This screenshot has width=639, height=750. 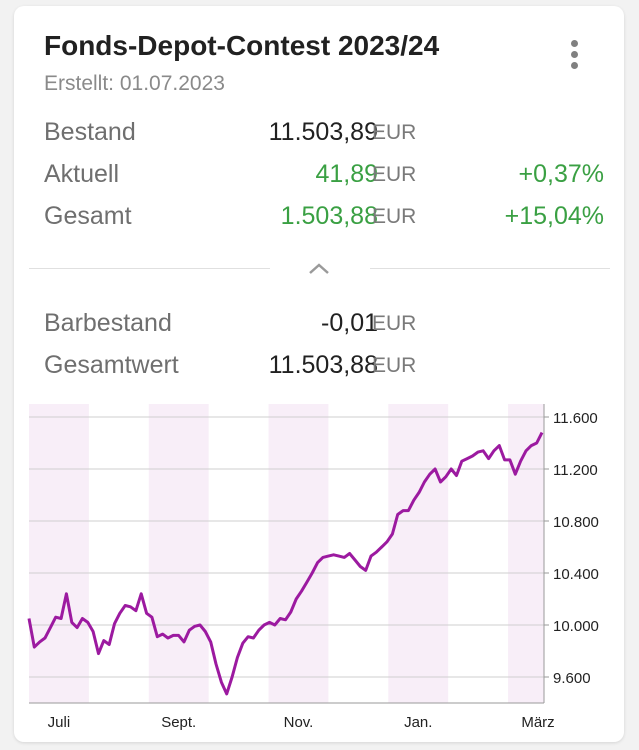 What do you see at coordinates (554, 216) in the screenshot?
I see `gesamt-percent: +15,04%` at bounding box center [554, 216].